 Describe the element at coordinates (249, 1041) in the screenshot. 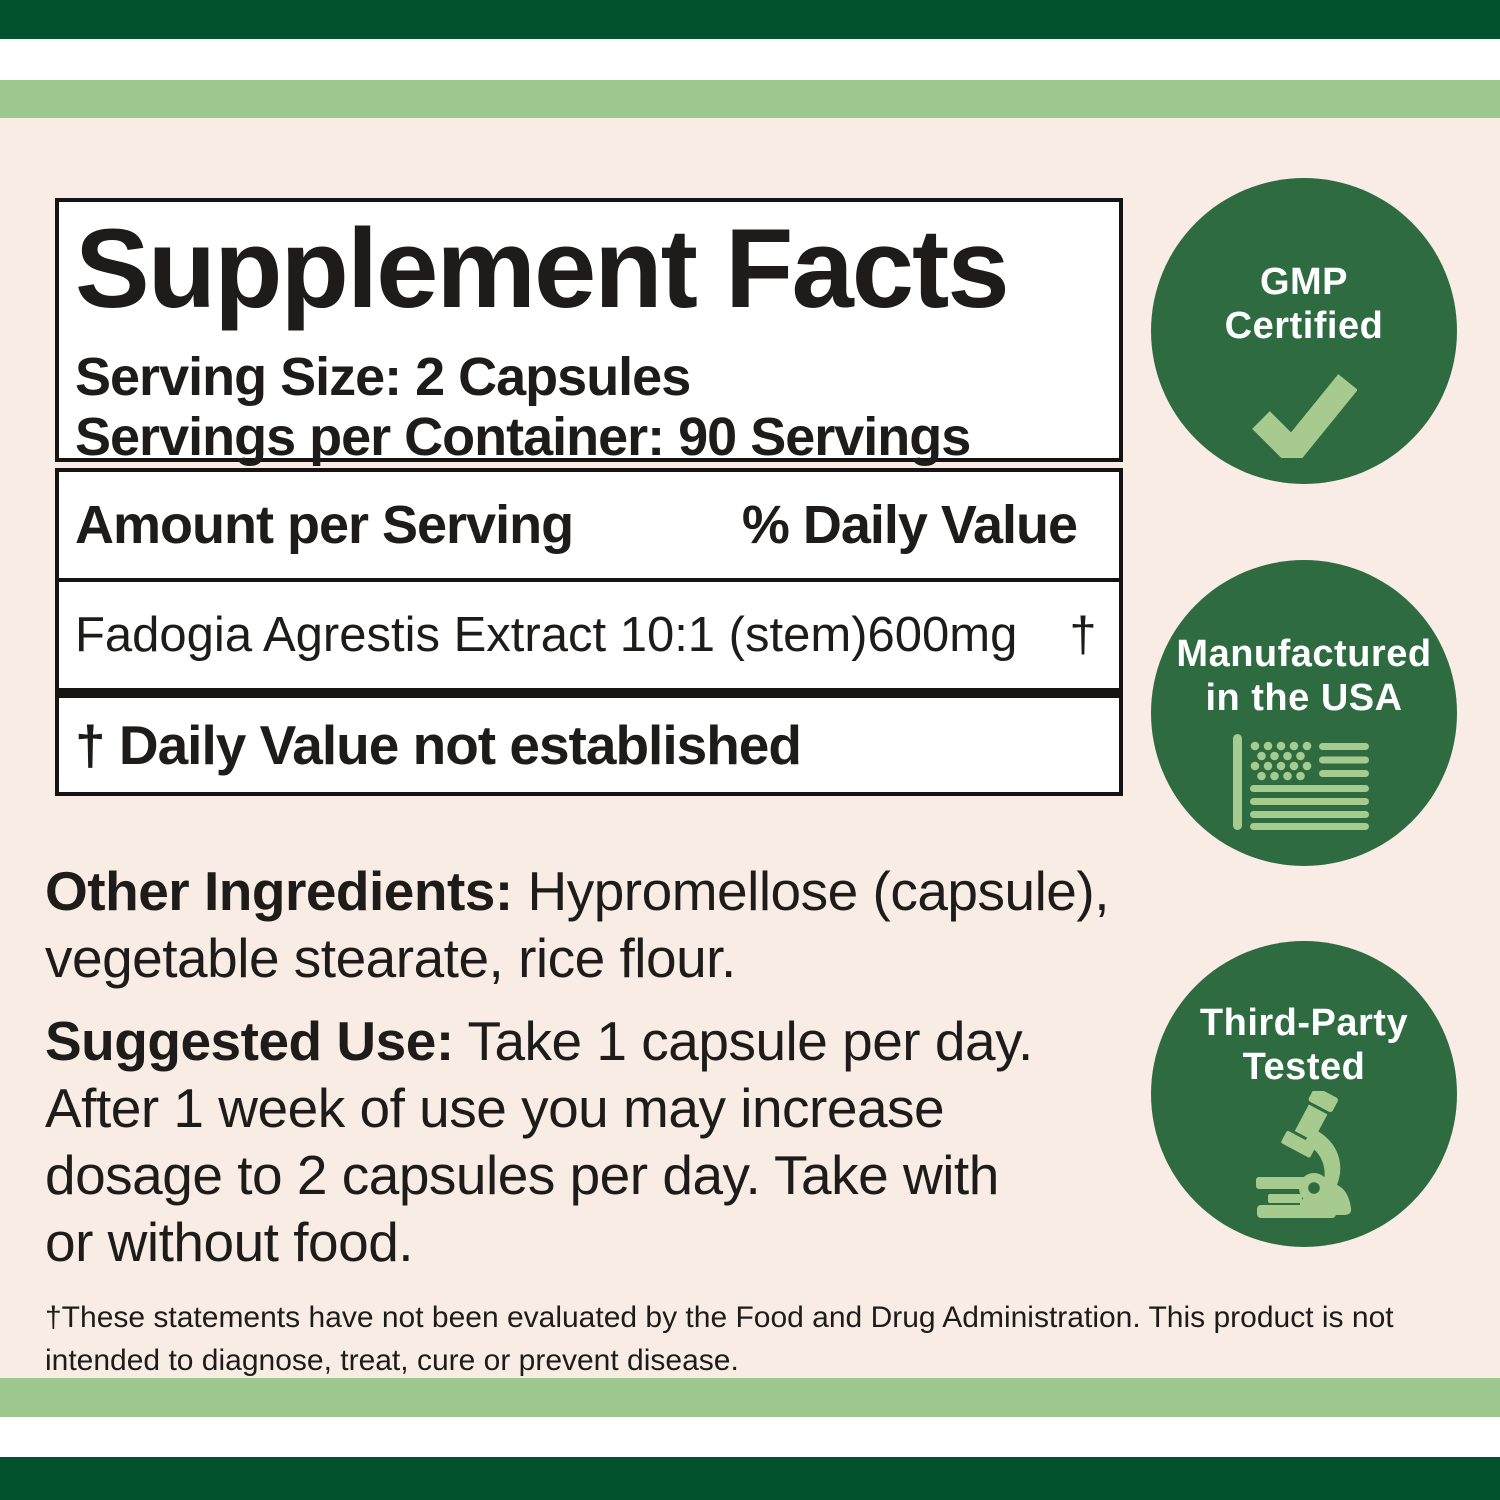

I see `suggested-use-label: Suggested Use:` at that location.